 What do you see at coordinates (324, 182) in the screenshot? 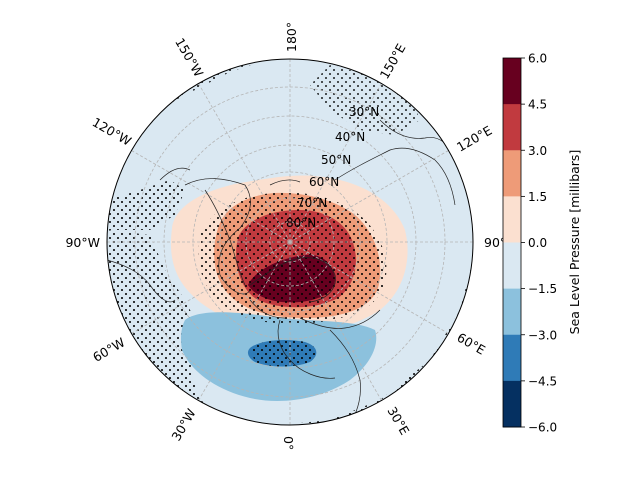
I see `lat-label-60: 60°N` at bounding box center [324, 182].